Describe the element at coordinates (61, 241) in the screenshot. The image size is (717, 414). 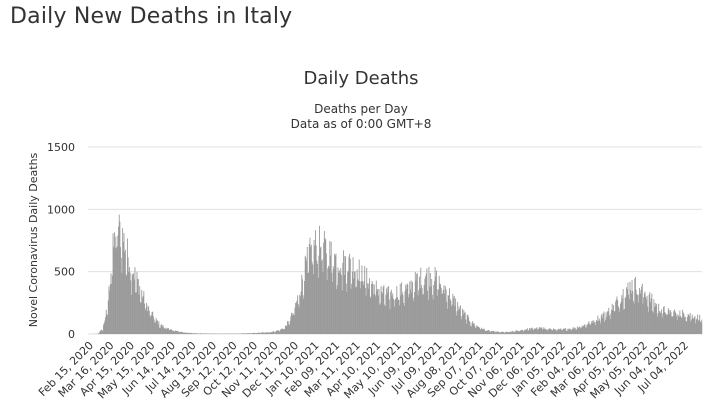
I see `y-tick-labels: 0 500 1000 1500` at that location.